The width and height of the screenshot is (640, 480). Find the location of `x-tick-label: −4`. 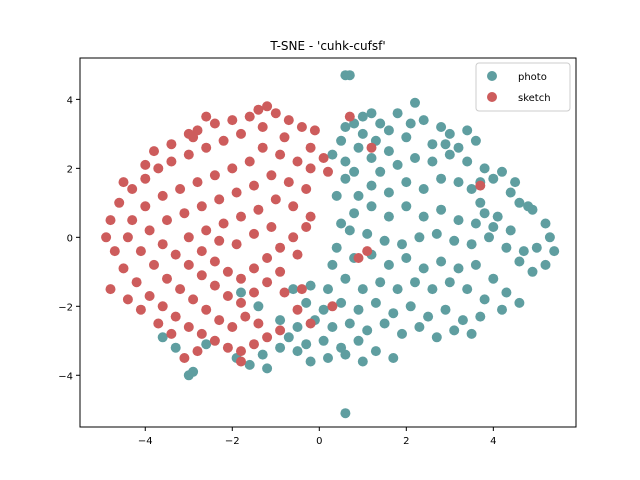

x-tick-label: −4 is located at coordinates (145, 441).